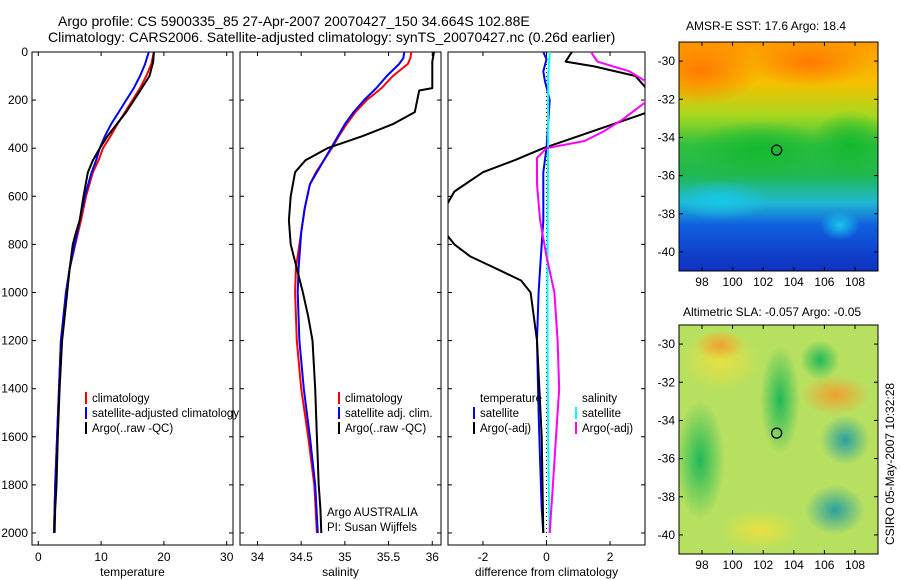  Describe the element at coordinates (14, 533) in the screenshot. I see `y-tick-label: 2000` at that location.